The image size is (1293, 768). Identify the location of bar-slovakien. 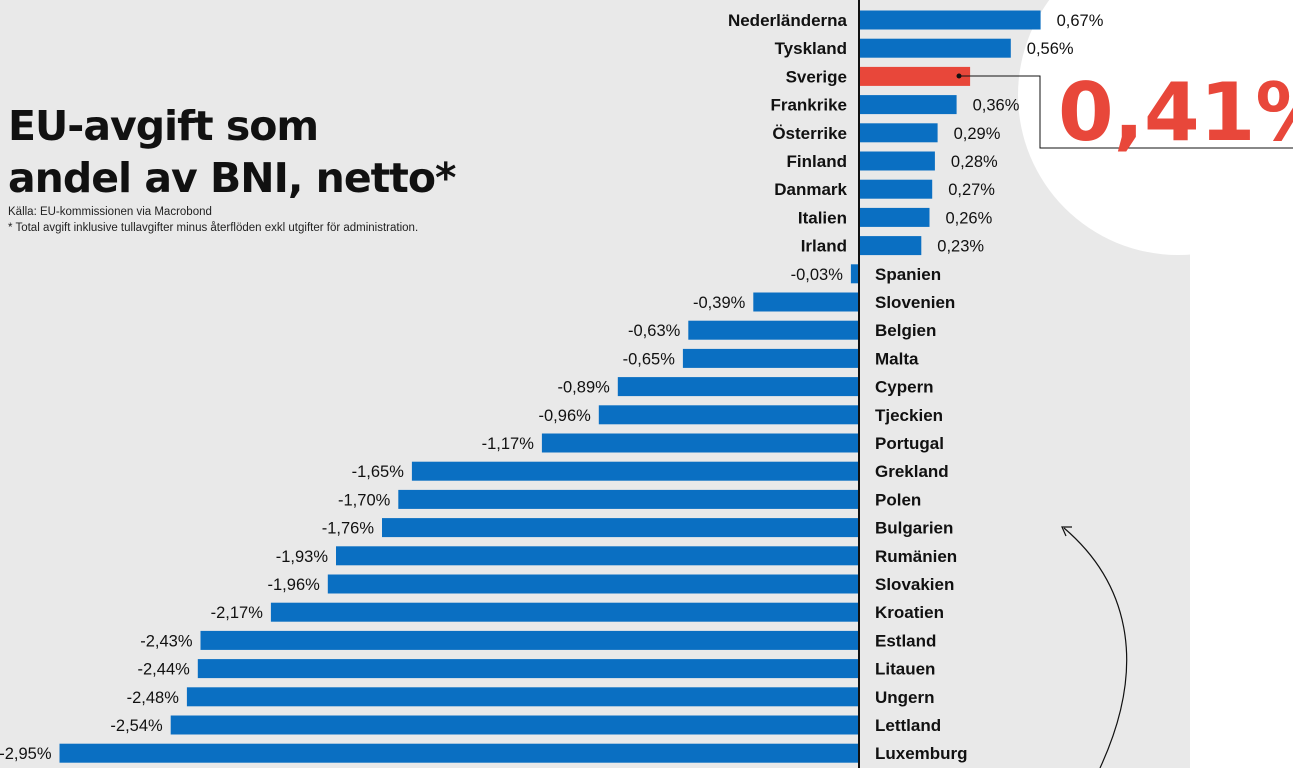
(593, 584).